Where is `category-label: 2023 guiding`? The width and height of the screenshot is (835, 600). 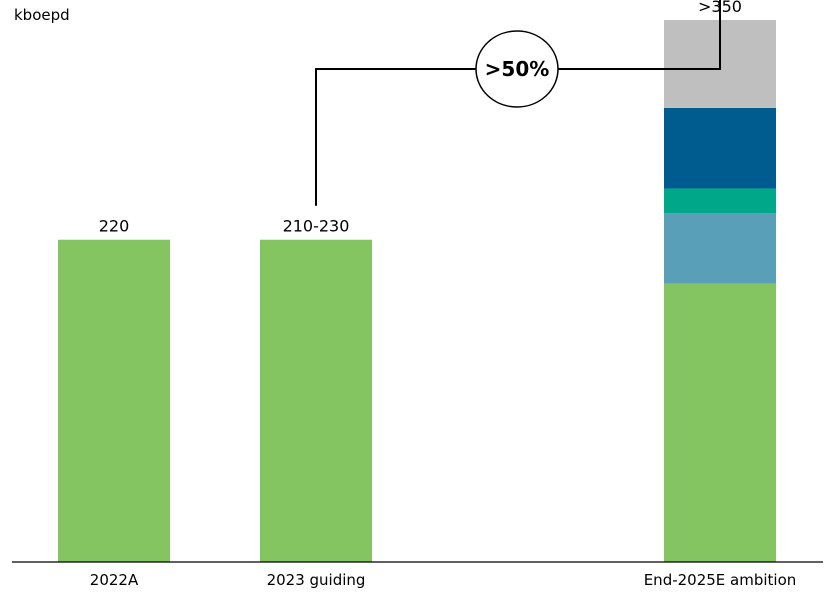
category-label: 2023 guiding is located at coordinates (316, 580).